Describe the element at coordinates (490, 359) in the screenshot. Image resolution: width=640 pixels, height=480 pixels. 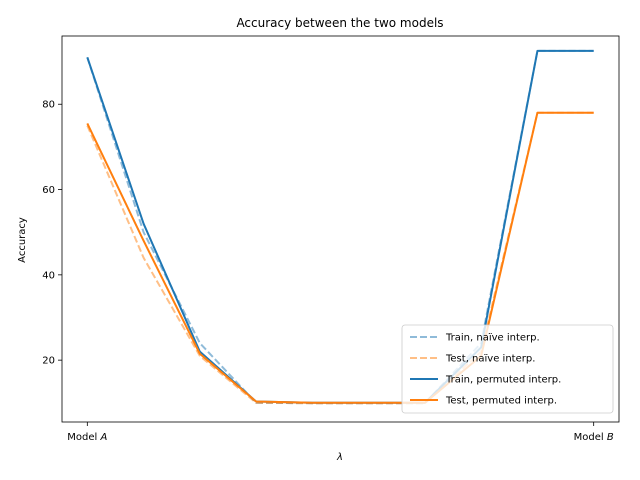
I see `legend-label-2: Test, naïve interp.` at that location.